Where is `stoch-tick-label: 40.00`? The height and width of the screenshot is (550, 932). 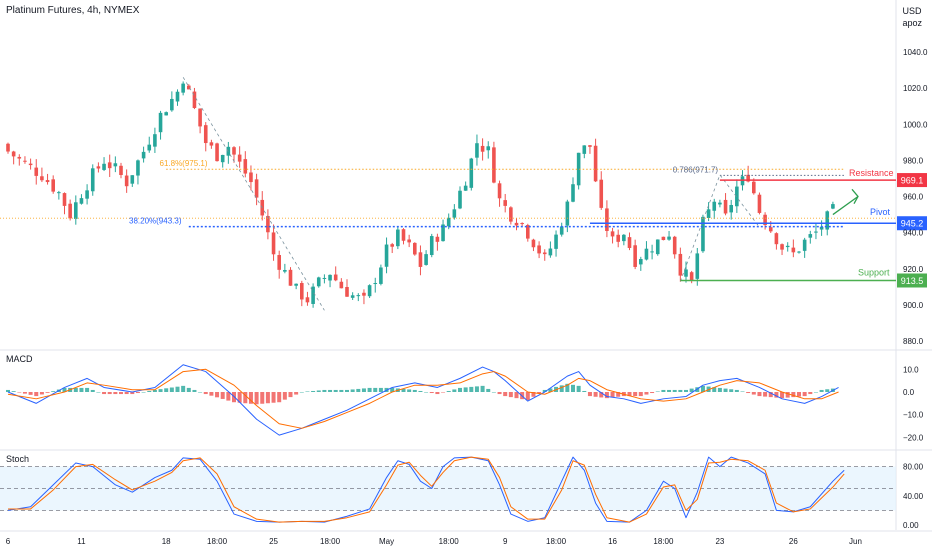
stoch-tick-label: 40.00 is located at coordinates (913, 496).